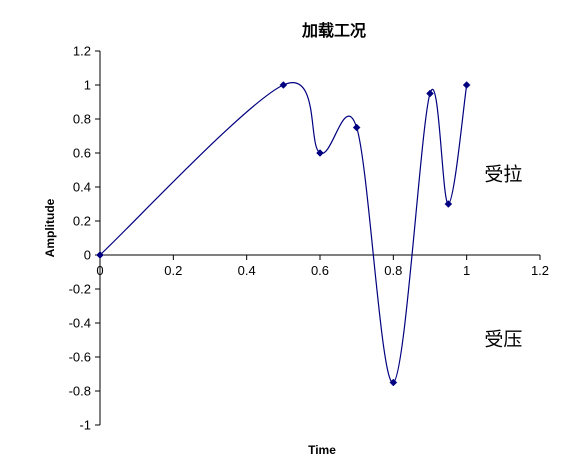  I want to click on y-tick-label: 0.2, so click(82, 221).